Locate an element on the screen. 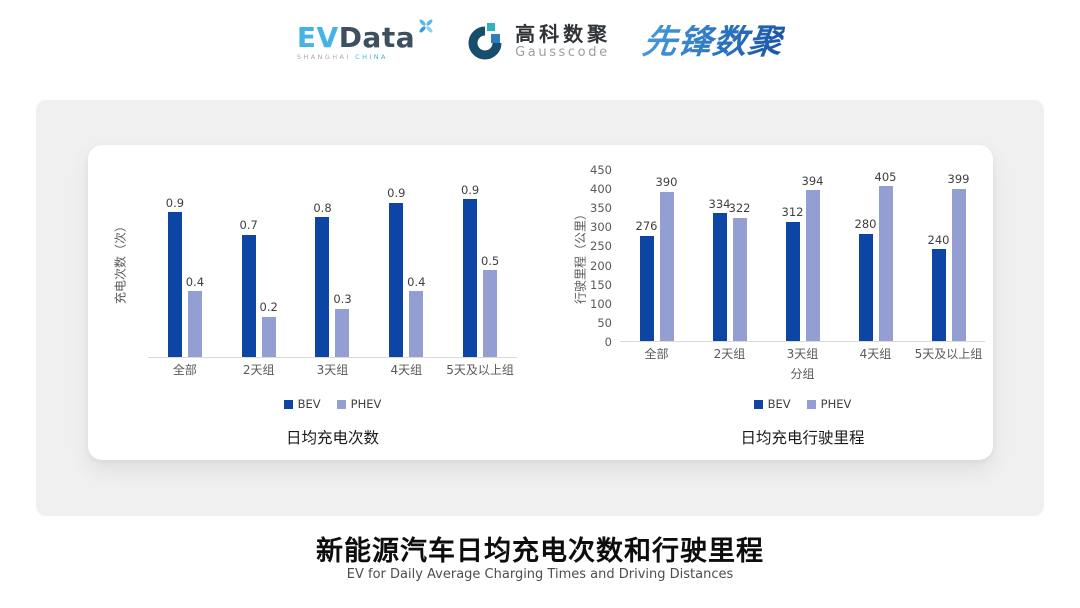 The height and width of the screenshot is (608, 1080). gausscode-logo: 高科数聚 Gausscode is located at coordinates (539, 42).